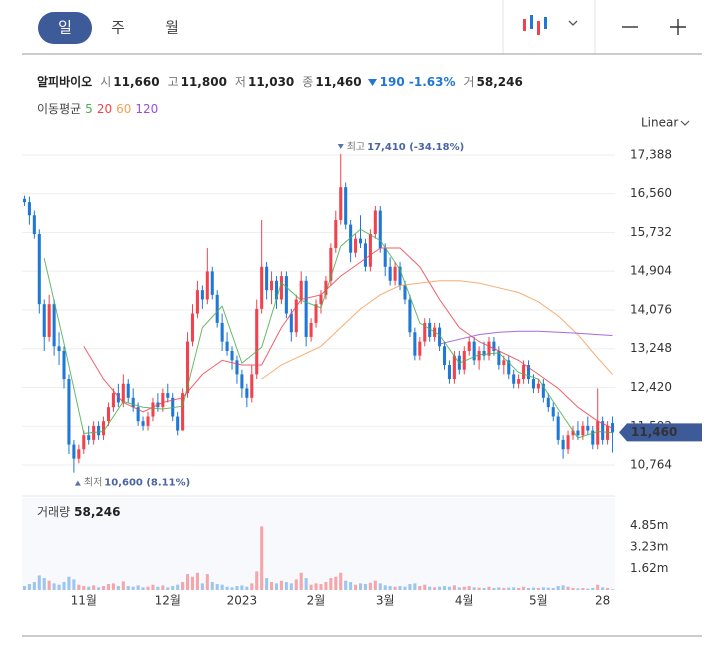  I want to click on volume-label: 거래량, so click(54, 512).